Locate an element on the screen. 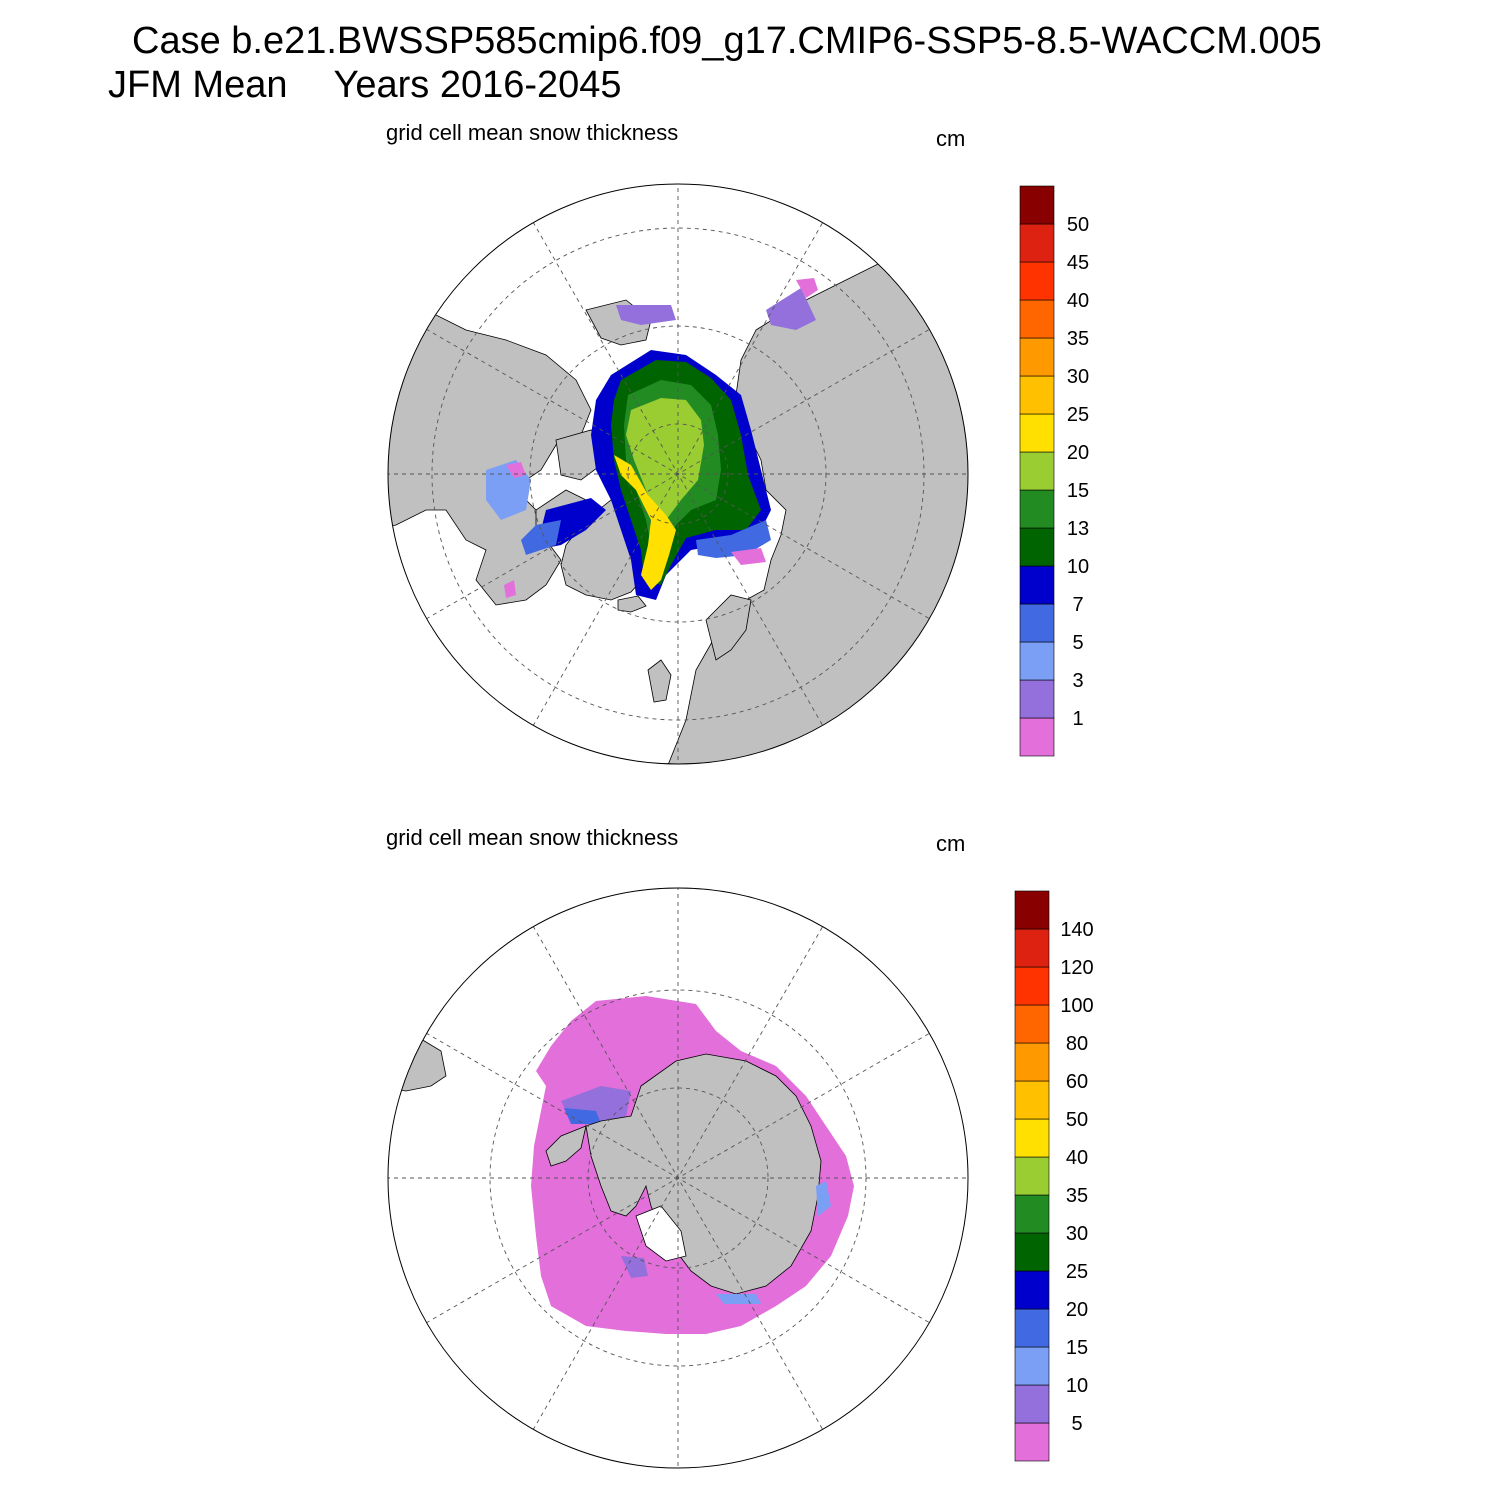 This screenshot has width=1500, height=1500. iceland is located at coordinates (632, 604).